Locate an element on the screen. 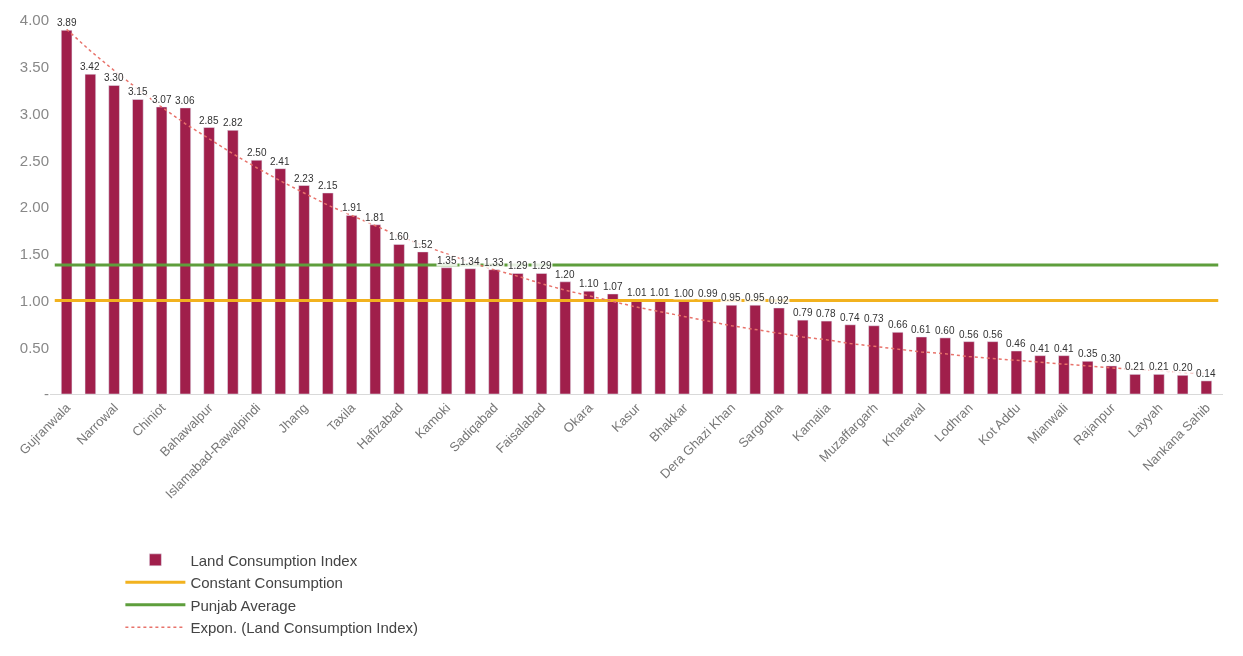  data-label: 3.06 is located at coordinates (185, 100).